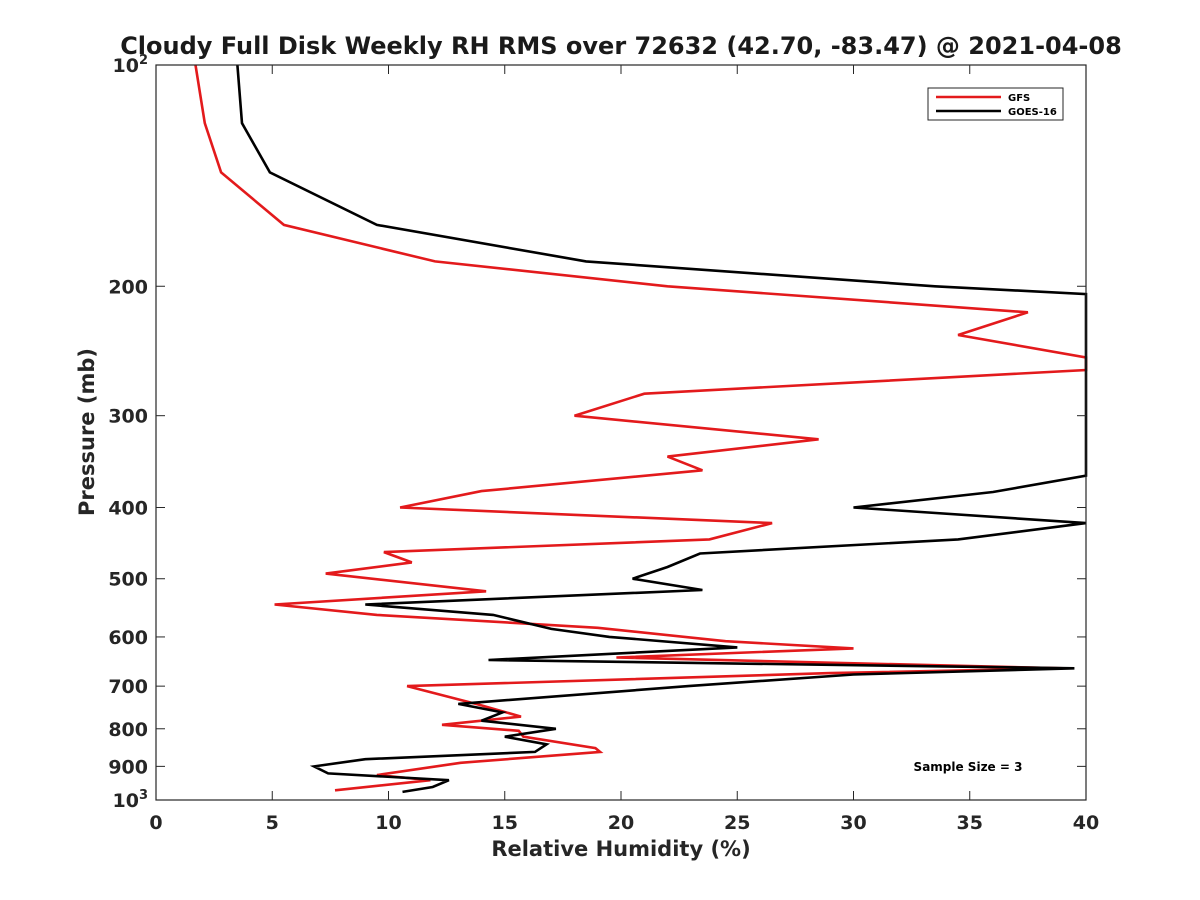 This screenshot has height=900, width=1200. What do you see at coordinates (970, 823) in the screenshot?
I see `x-tick-label: 35` at bounding box center [970, 823].